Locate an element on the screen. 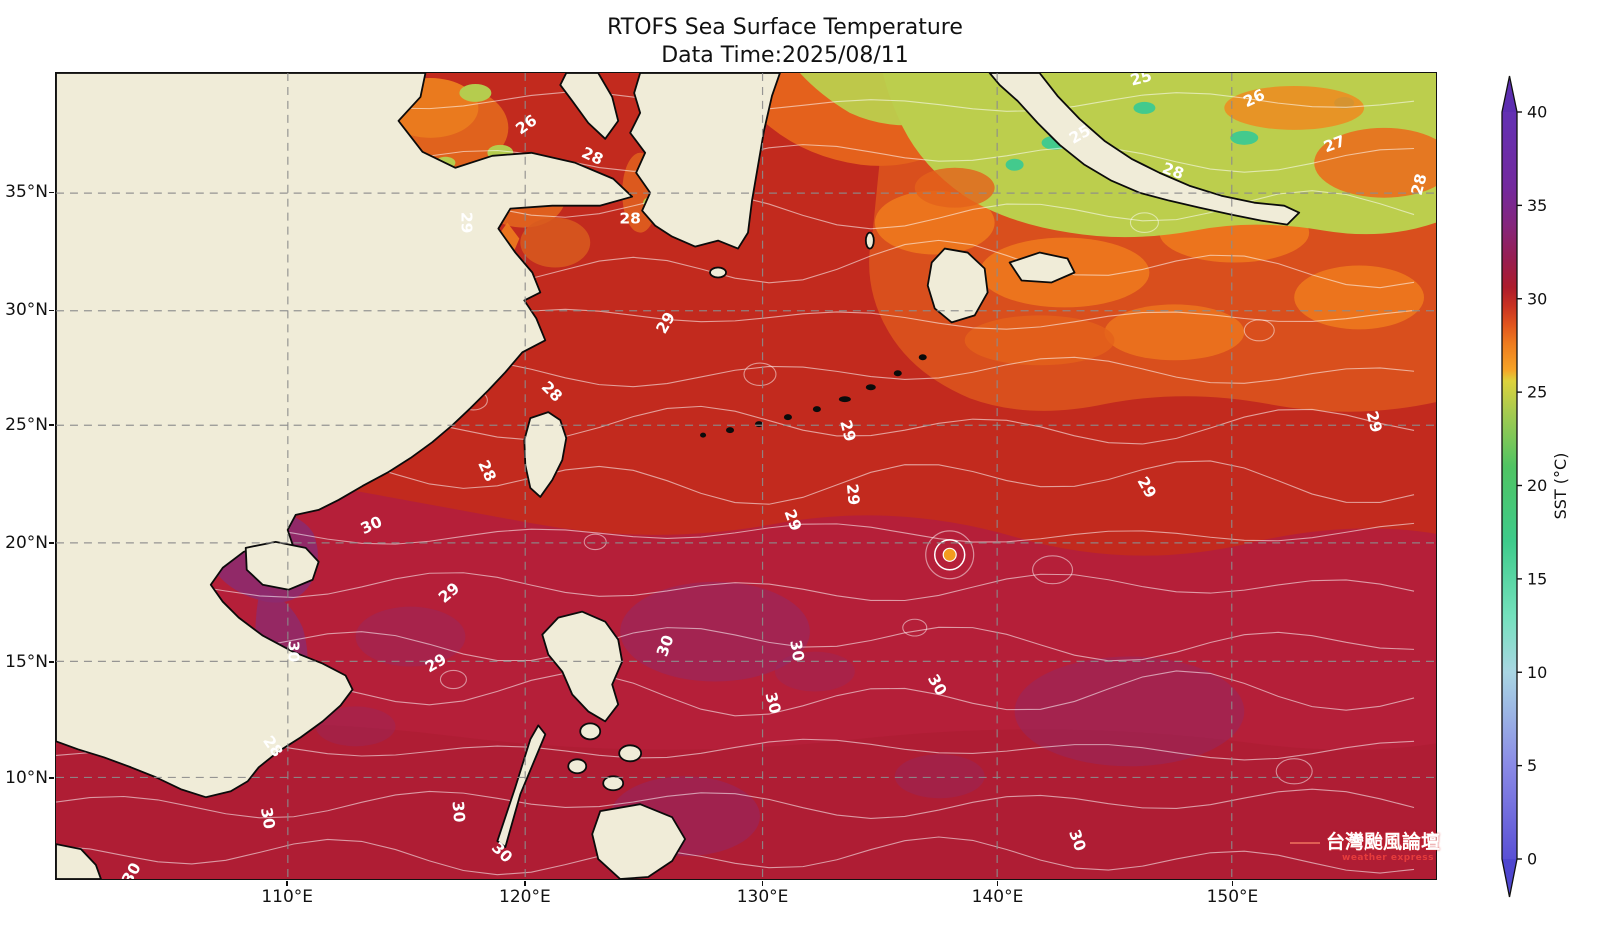  land-honshu is located at coordinates (1144, 149).